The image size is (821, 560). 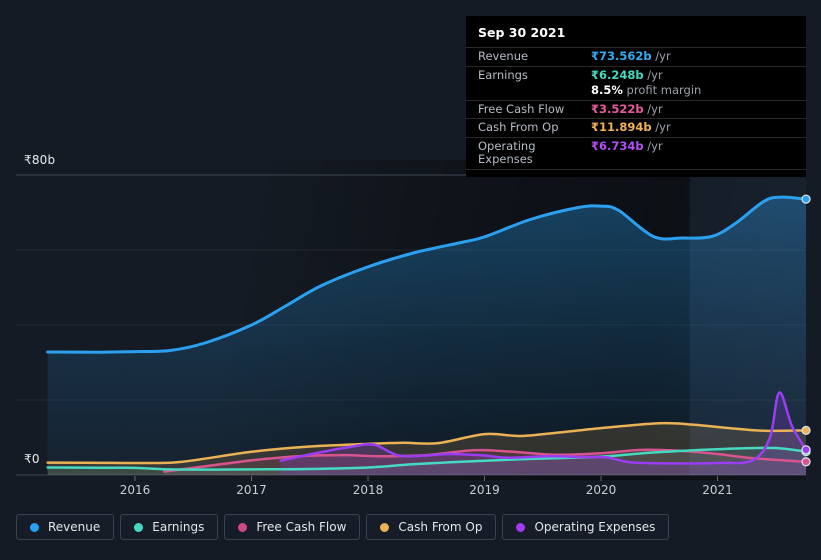 What do you see at coordinates (74, 527) in the screenshot?
I see `legend-label: Revenue` at bounding box center [74, 527].